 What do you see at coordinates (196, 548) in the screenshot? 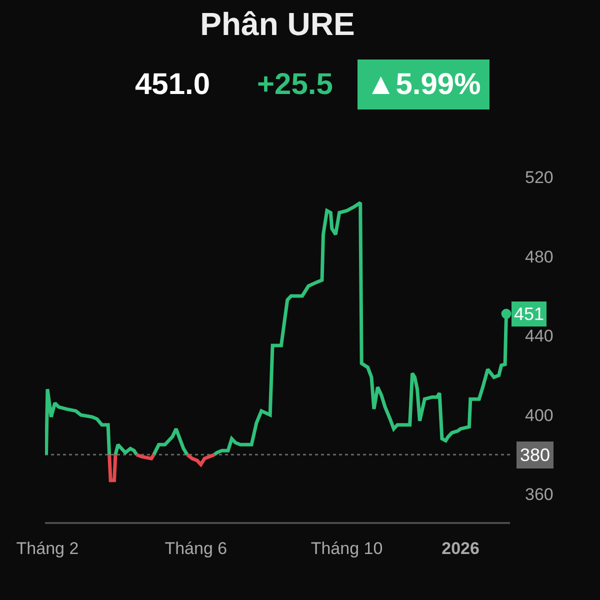
I see `x-tick-label: Tháng 6` at bounding box center [196, 548].